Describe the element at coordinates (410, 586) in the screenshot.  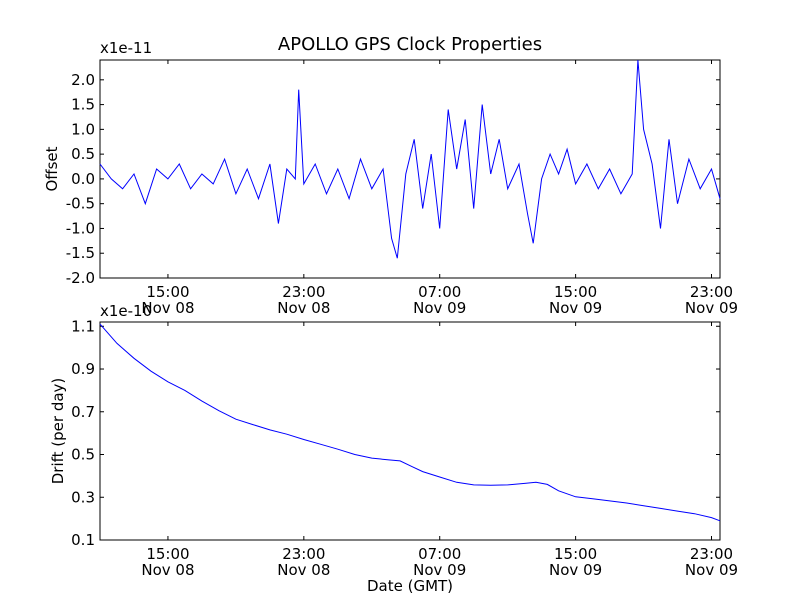
I see `drift-x-axis-label: Date (GMT)` at that location.